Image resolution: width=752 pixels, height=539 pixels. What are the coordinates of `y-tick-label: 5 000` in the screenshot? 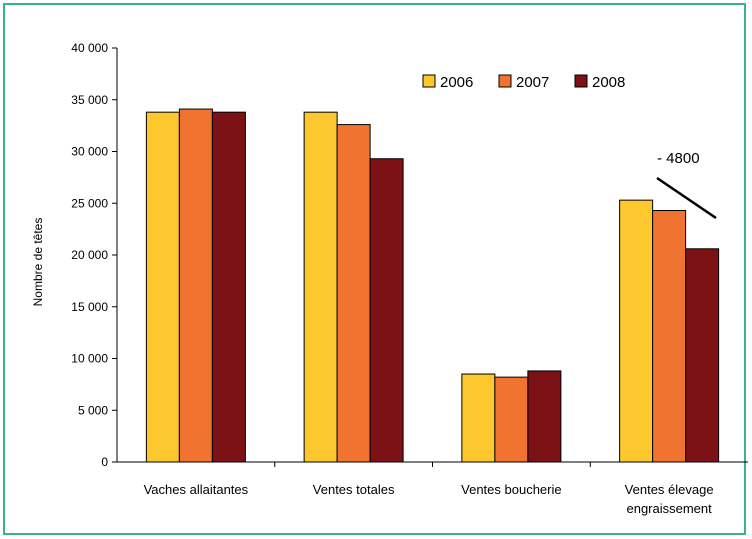 It's located at (93, 410).